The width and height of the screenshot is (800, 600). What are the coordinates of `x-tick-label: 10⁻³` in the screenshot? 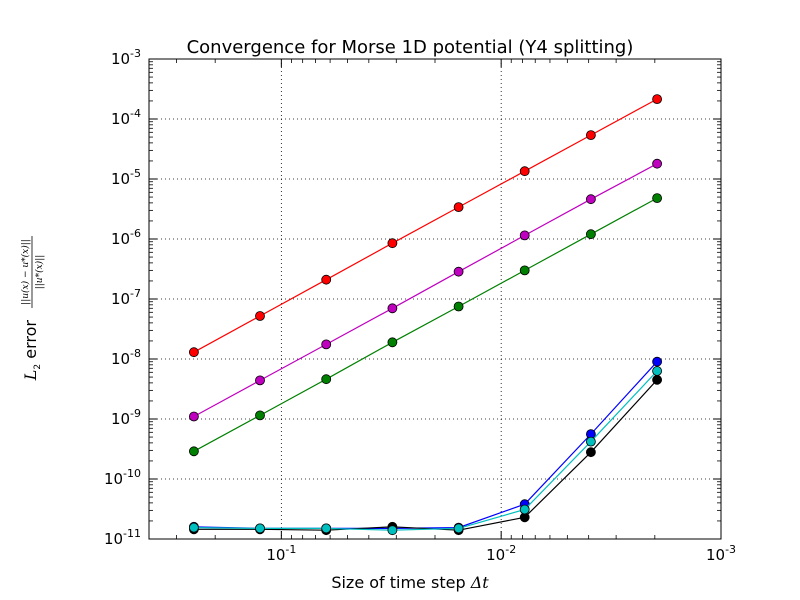 It's located at (721, 553).